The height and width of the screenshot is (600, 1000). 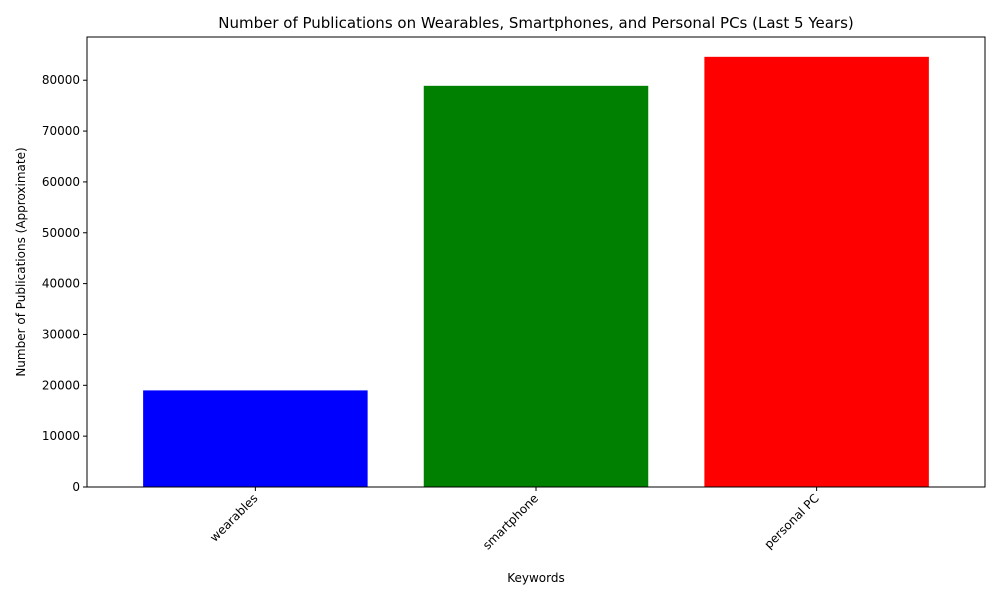 What do you see at coordinates (791, 521) in the screenshot?
I see `x-tick-label: personal PC` at bounding box center [791, 521].